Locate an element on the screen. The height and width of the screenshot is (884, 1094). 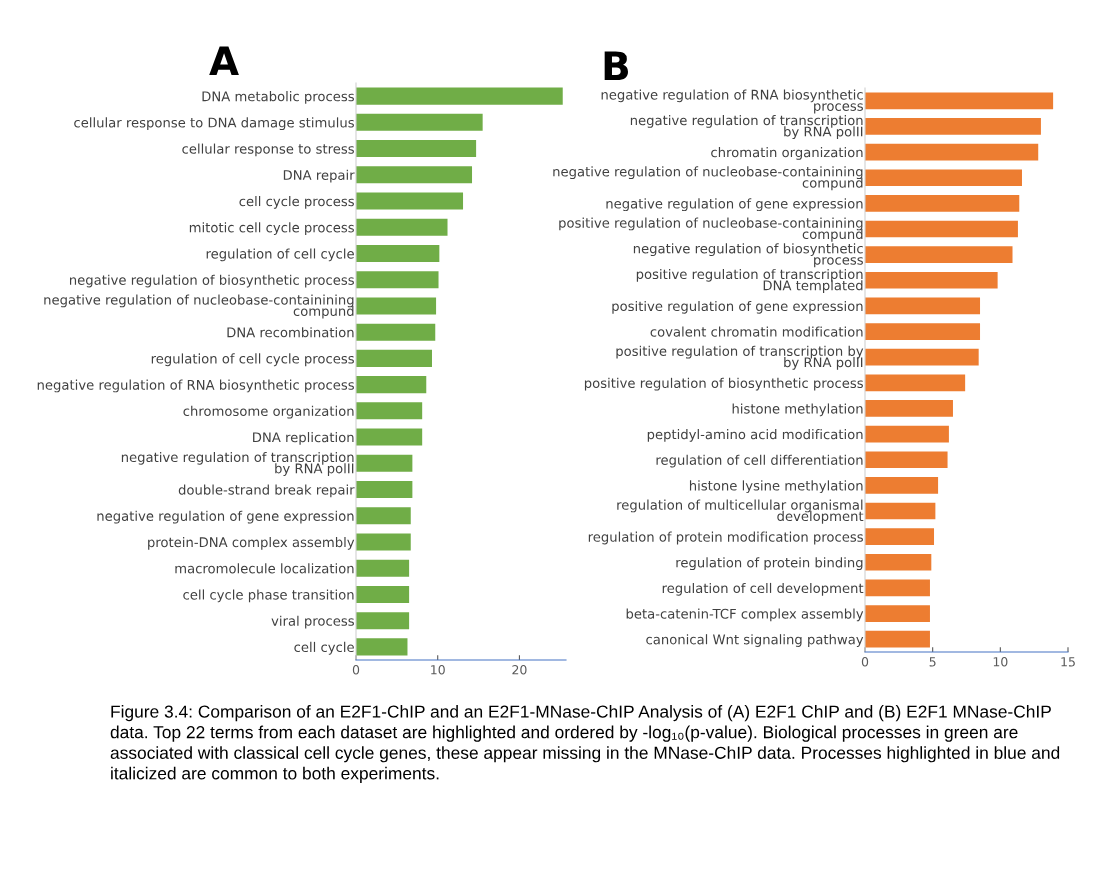
y-tick-label: cell cycle process is located at coordinates (296, 202).